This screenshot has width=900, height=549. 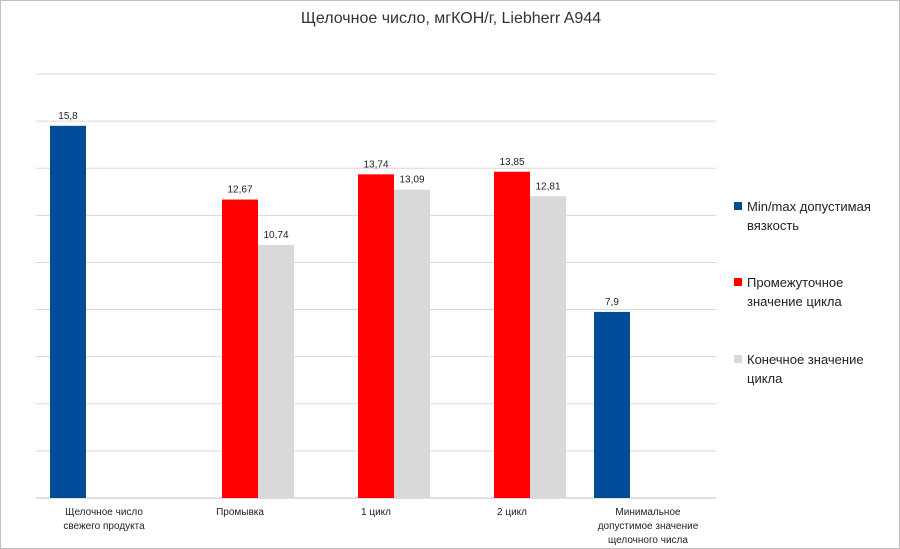 I want to click on legend-entry: Конечное значение цикла, so click(x=814, y=369).